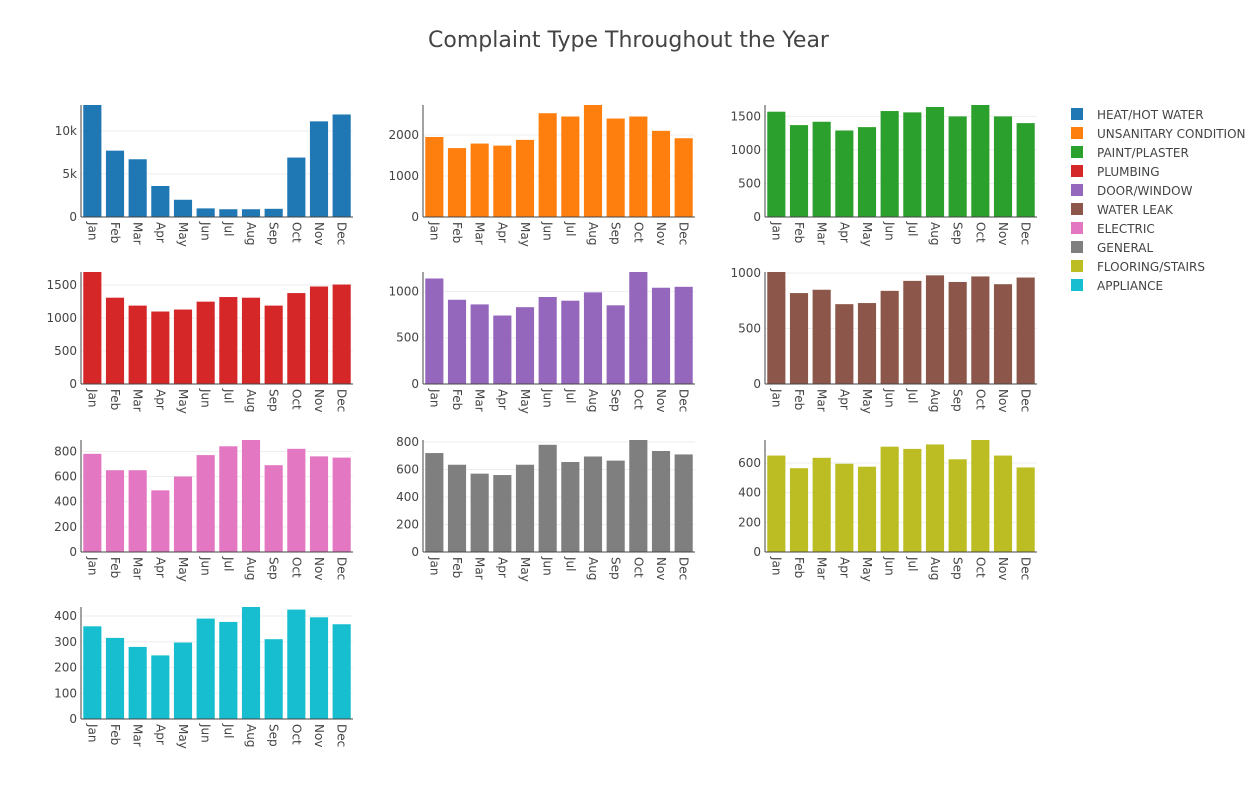 The image size is (1257, 800). Describe the element at coordinates (867, 172) in the screenshot. I see `bar-paint-plaster-may` at that location.